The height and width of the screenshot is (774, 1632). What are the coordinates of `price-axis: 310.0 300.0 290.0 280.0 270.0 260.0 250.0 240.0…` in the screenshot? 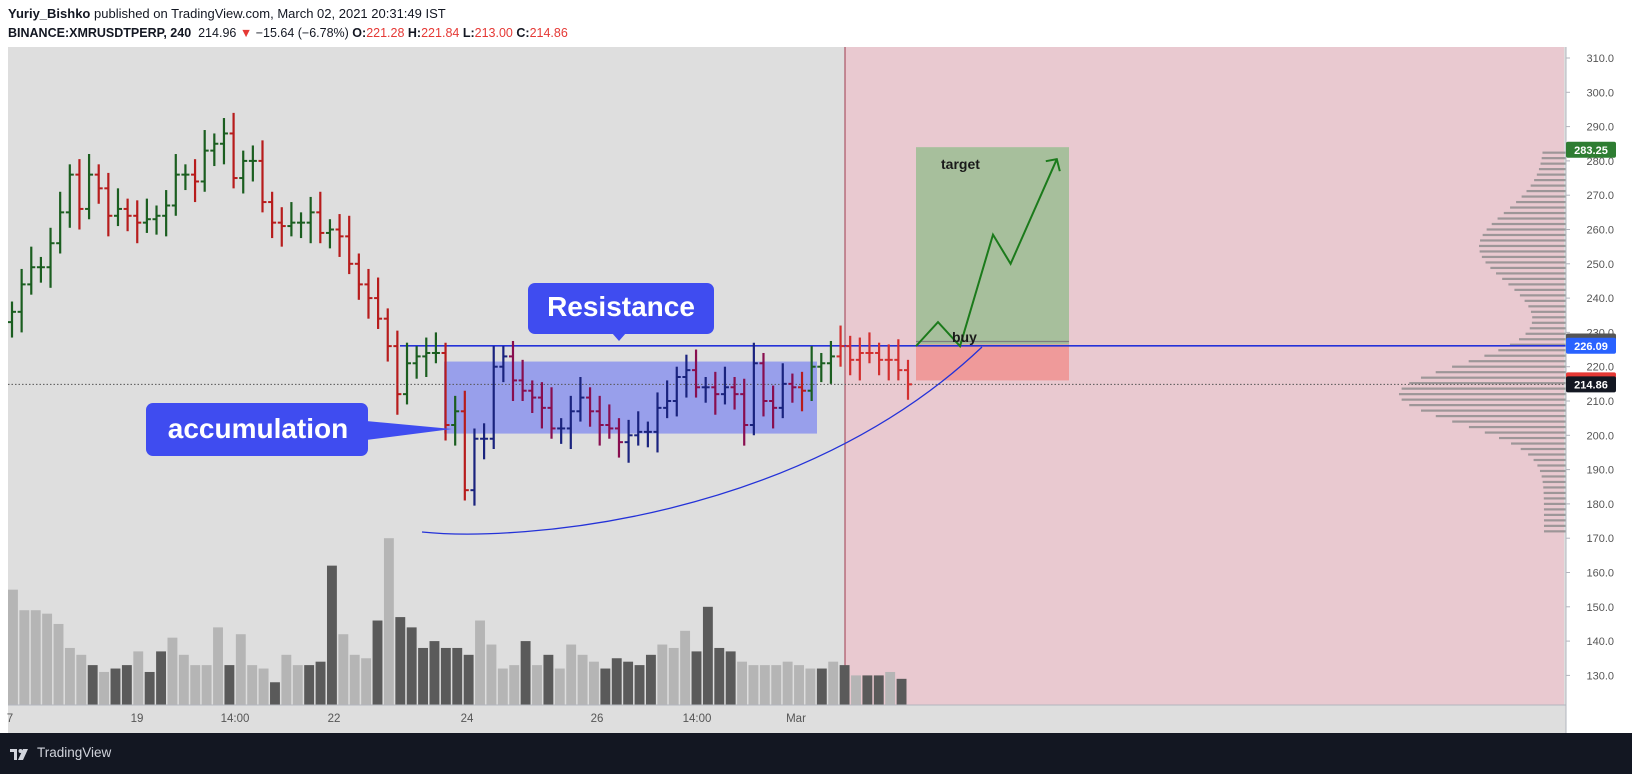 It's located at (1590, 367).